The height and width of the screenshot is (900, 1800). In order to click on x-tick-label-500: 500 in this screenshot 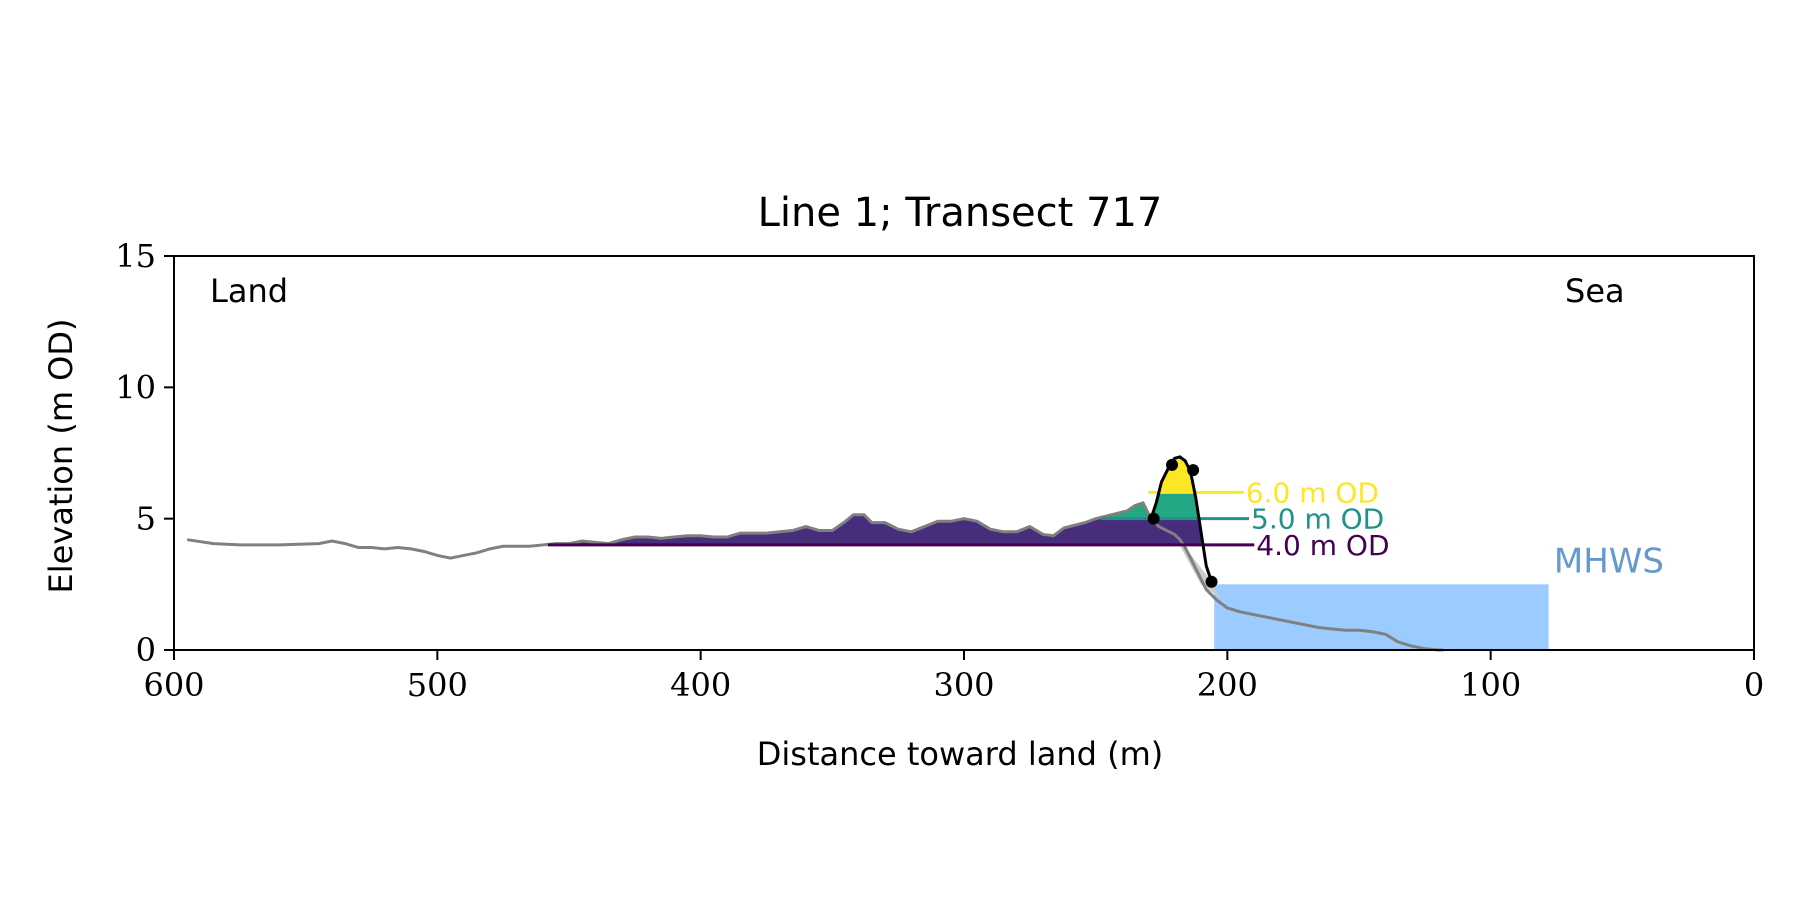, I will do `click(437, 685)`.